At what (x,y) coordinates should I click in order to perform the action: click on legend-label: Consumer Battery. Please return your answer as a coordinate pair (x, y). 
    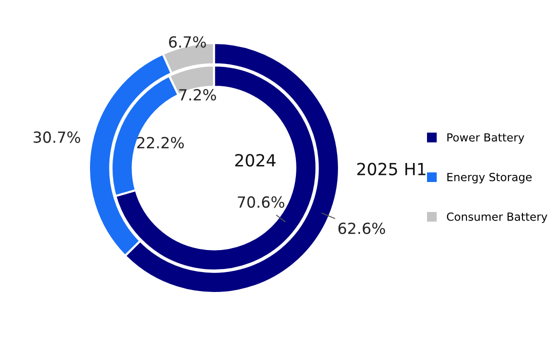
    Looking at the image, I should click on (497, 218).